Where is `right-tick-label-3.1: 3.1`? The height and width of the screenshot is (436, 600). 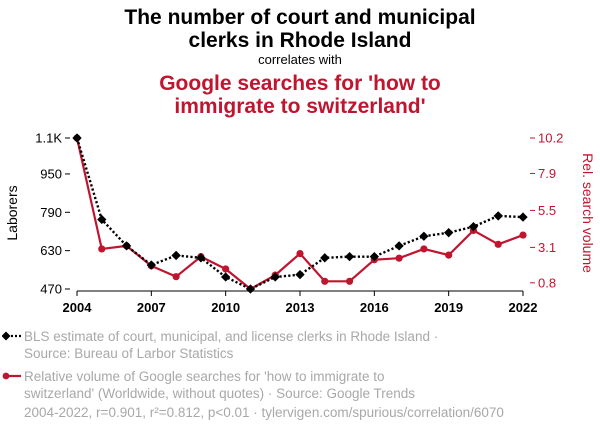
right-tick-label-3.1: 3.1 is located at coordinates (547, 247).